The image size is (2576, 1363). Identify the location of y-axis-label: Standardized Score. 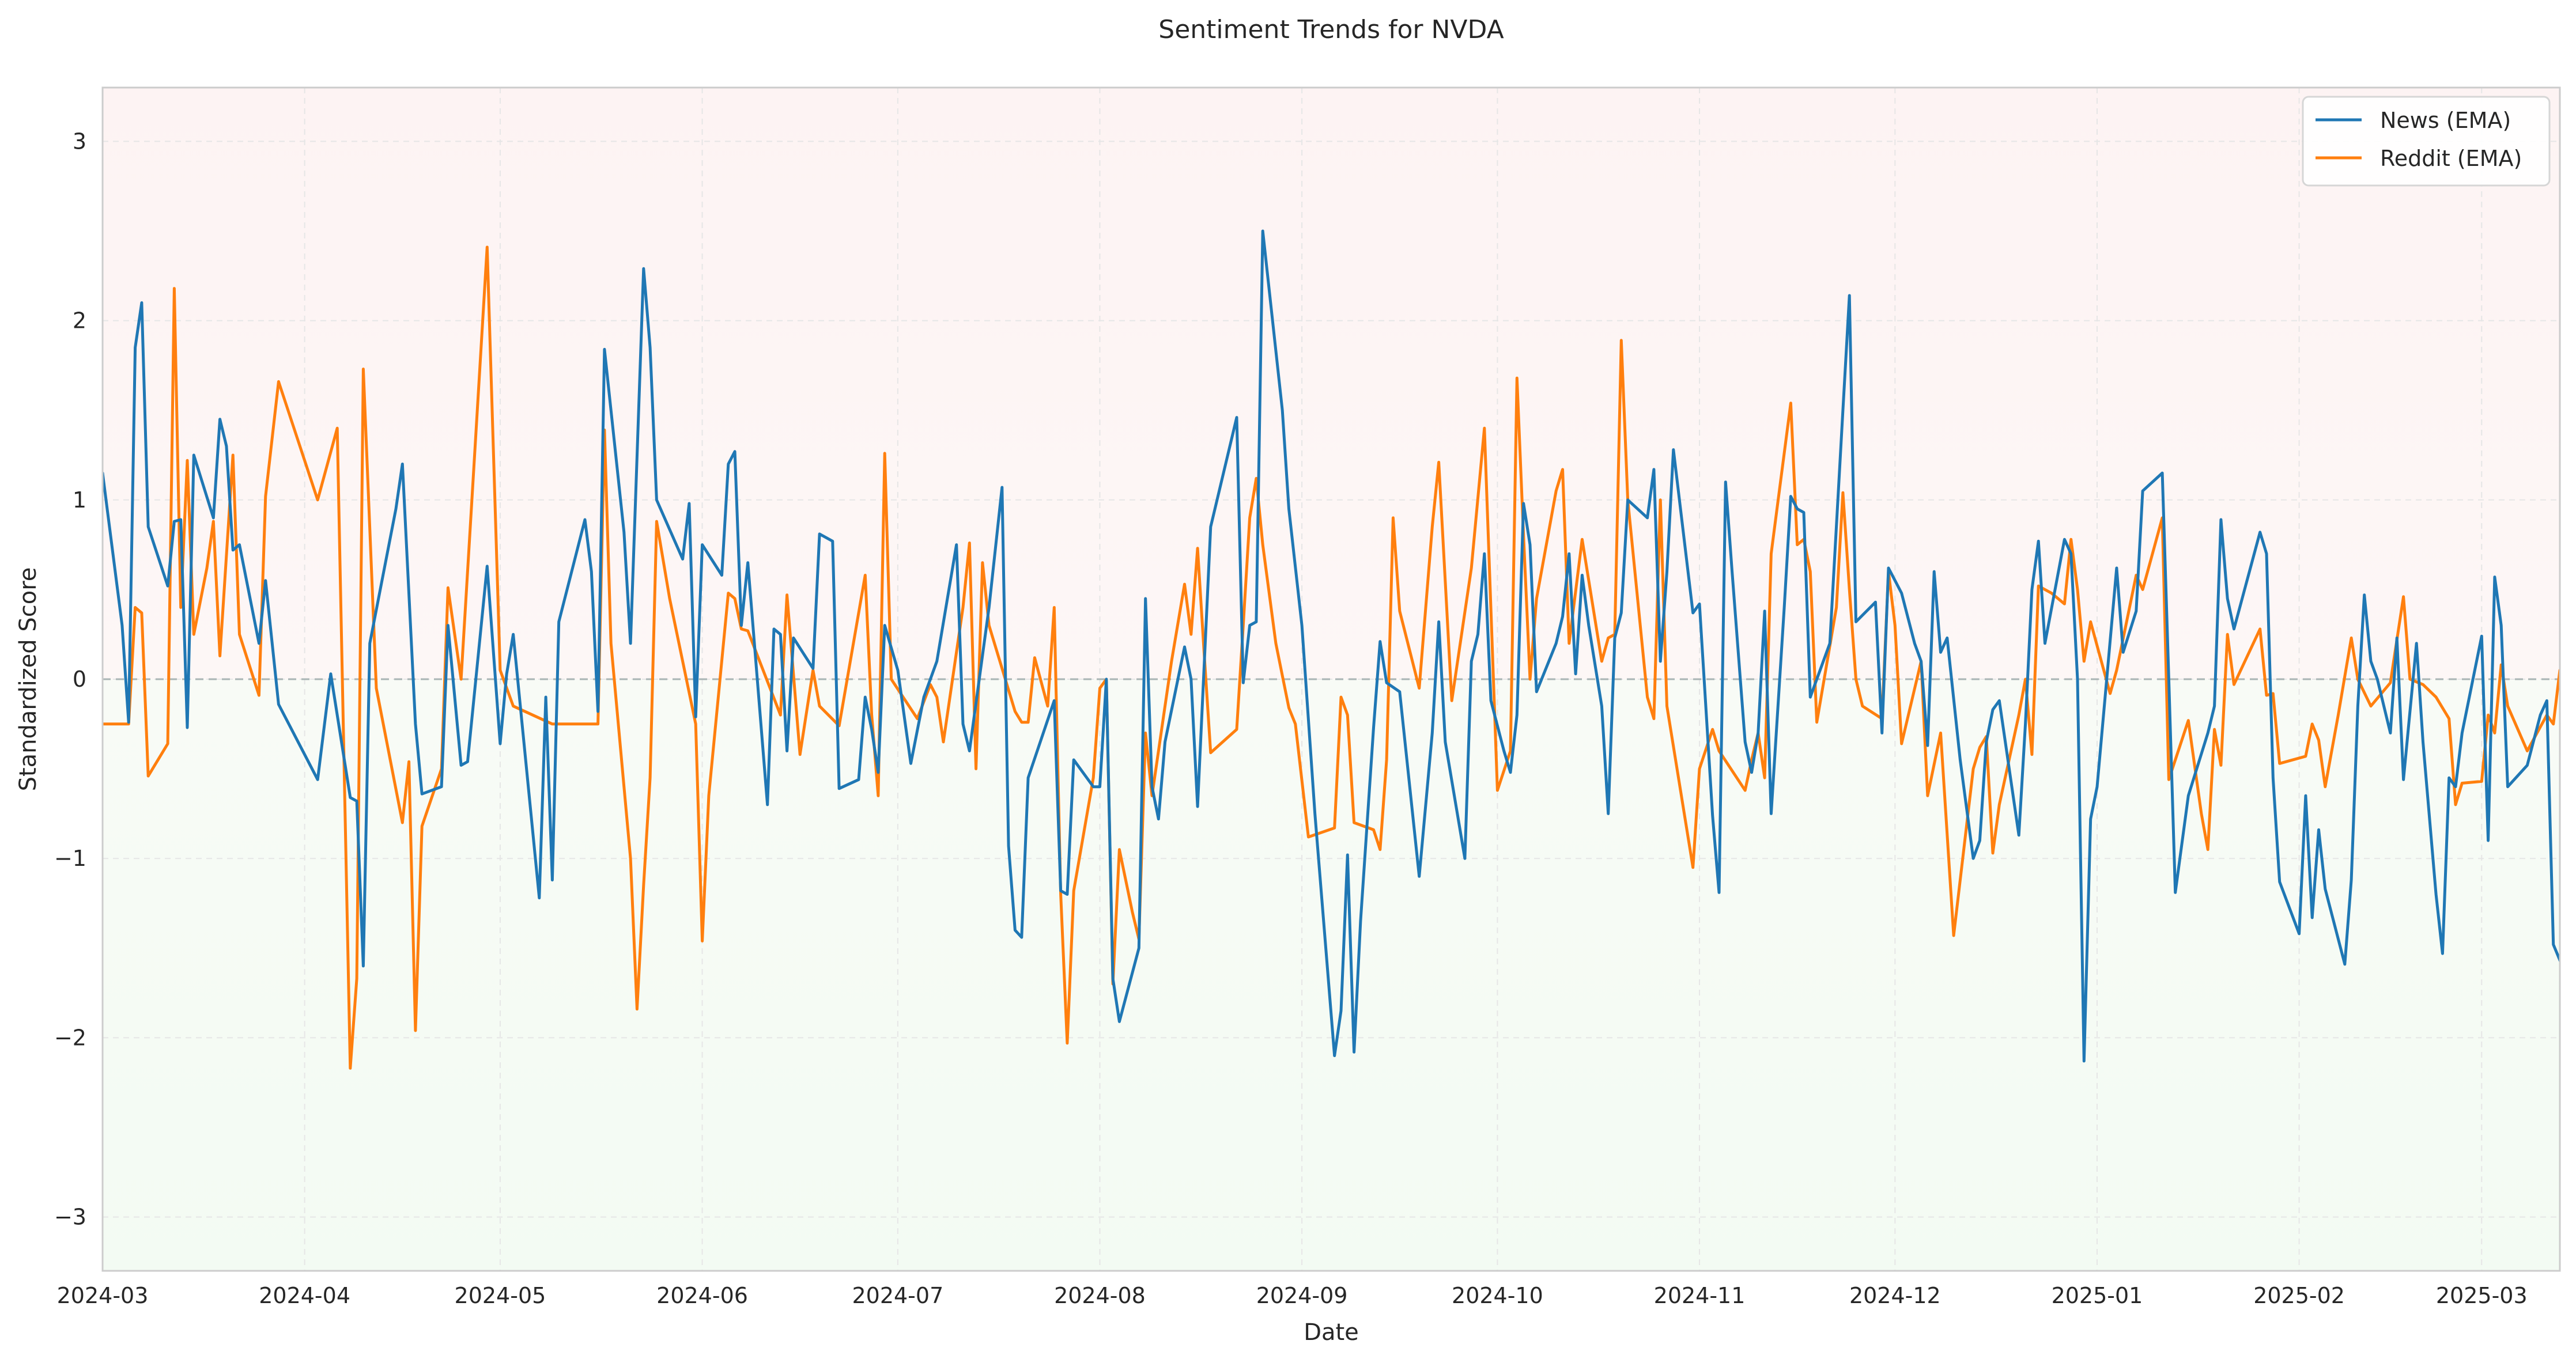
(28, 679).